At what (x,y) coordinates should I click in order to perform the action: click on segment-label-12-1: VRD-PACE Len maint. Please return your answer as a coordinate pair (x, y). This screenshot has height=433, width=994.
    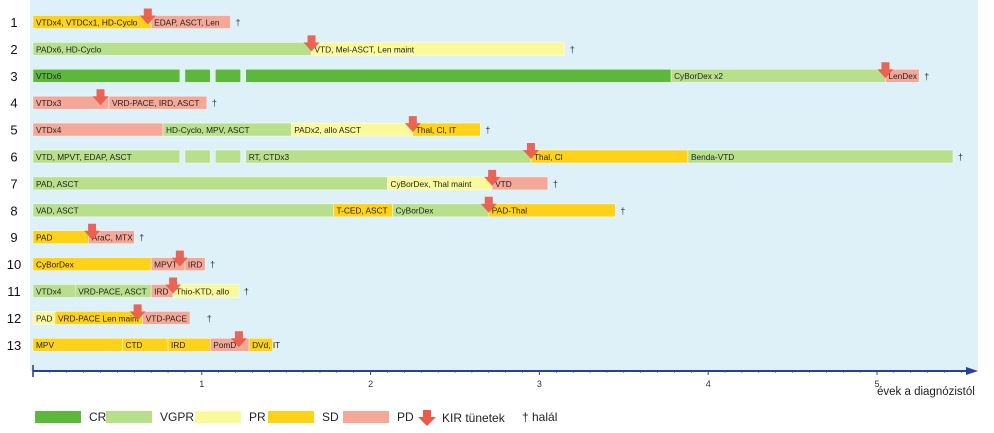
    Looking at the image, I should click on (99, 318).